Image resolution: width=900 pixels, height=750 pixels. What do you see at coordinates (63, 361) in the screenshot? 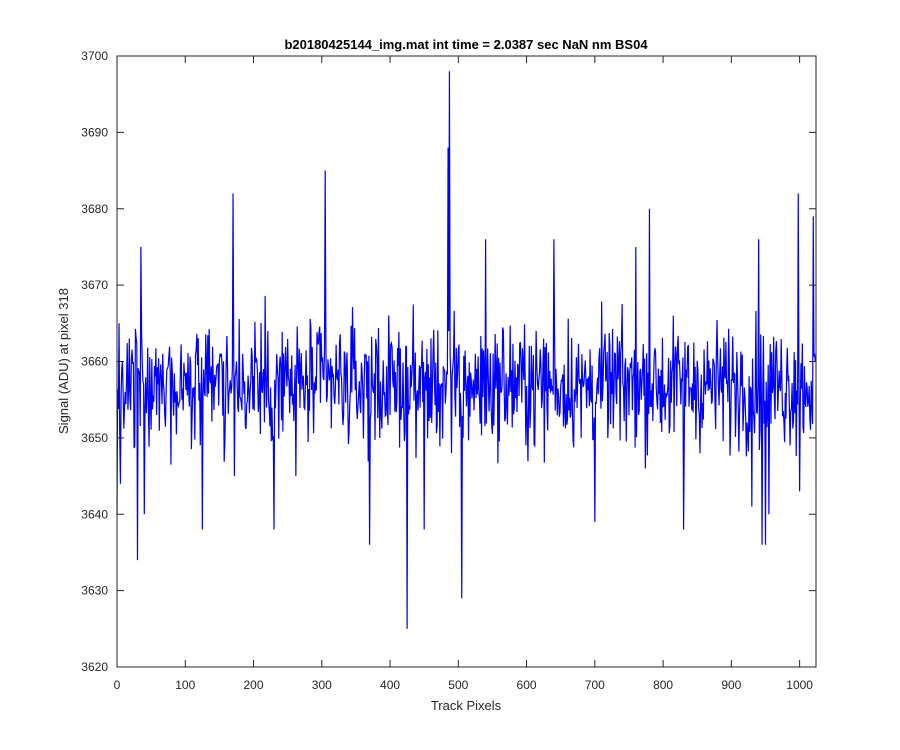
I see `y-axis-title: Signal (ADU) at pixel 318` at bounding box center [63, 361].